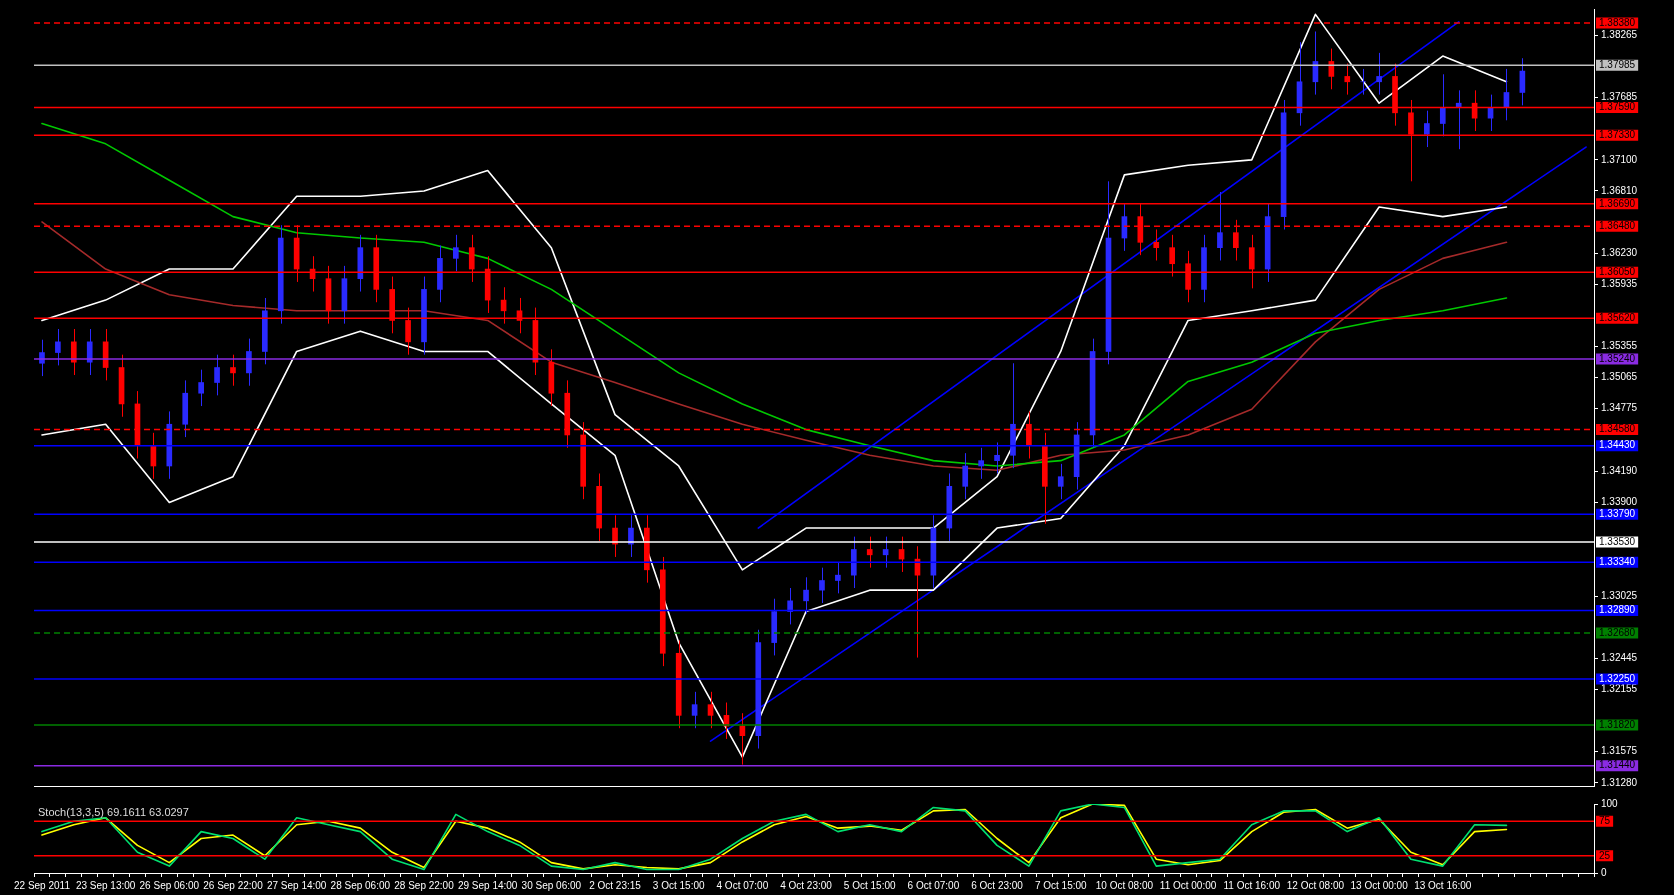  What do you see at coordinates (615, 885) in the screenshot?
I see `x-tick-label: 2 Oct 23:15` at bounding box center [615, 885].